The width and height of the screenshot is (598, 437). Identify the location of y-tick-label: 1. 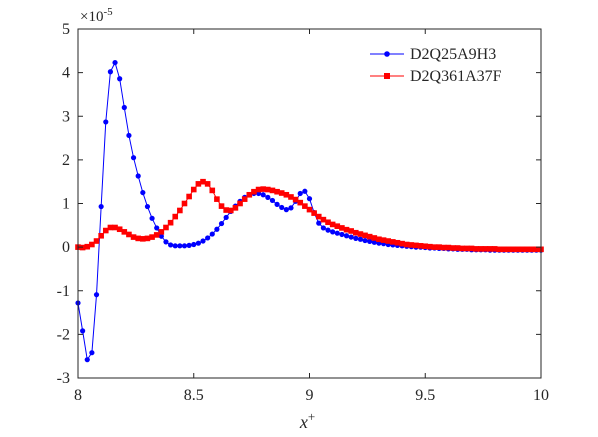
(66, 204).